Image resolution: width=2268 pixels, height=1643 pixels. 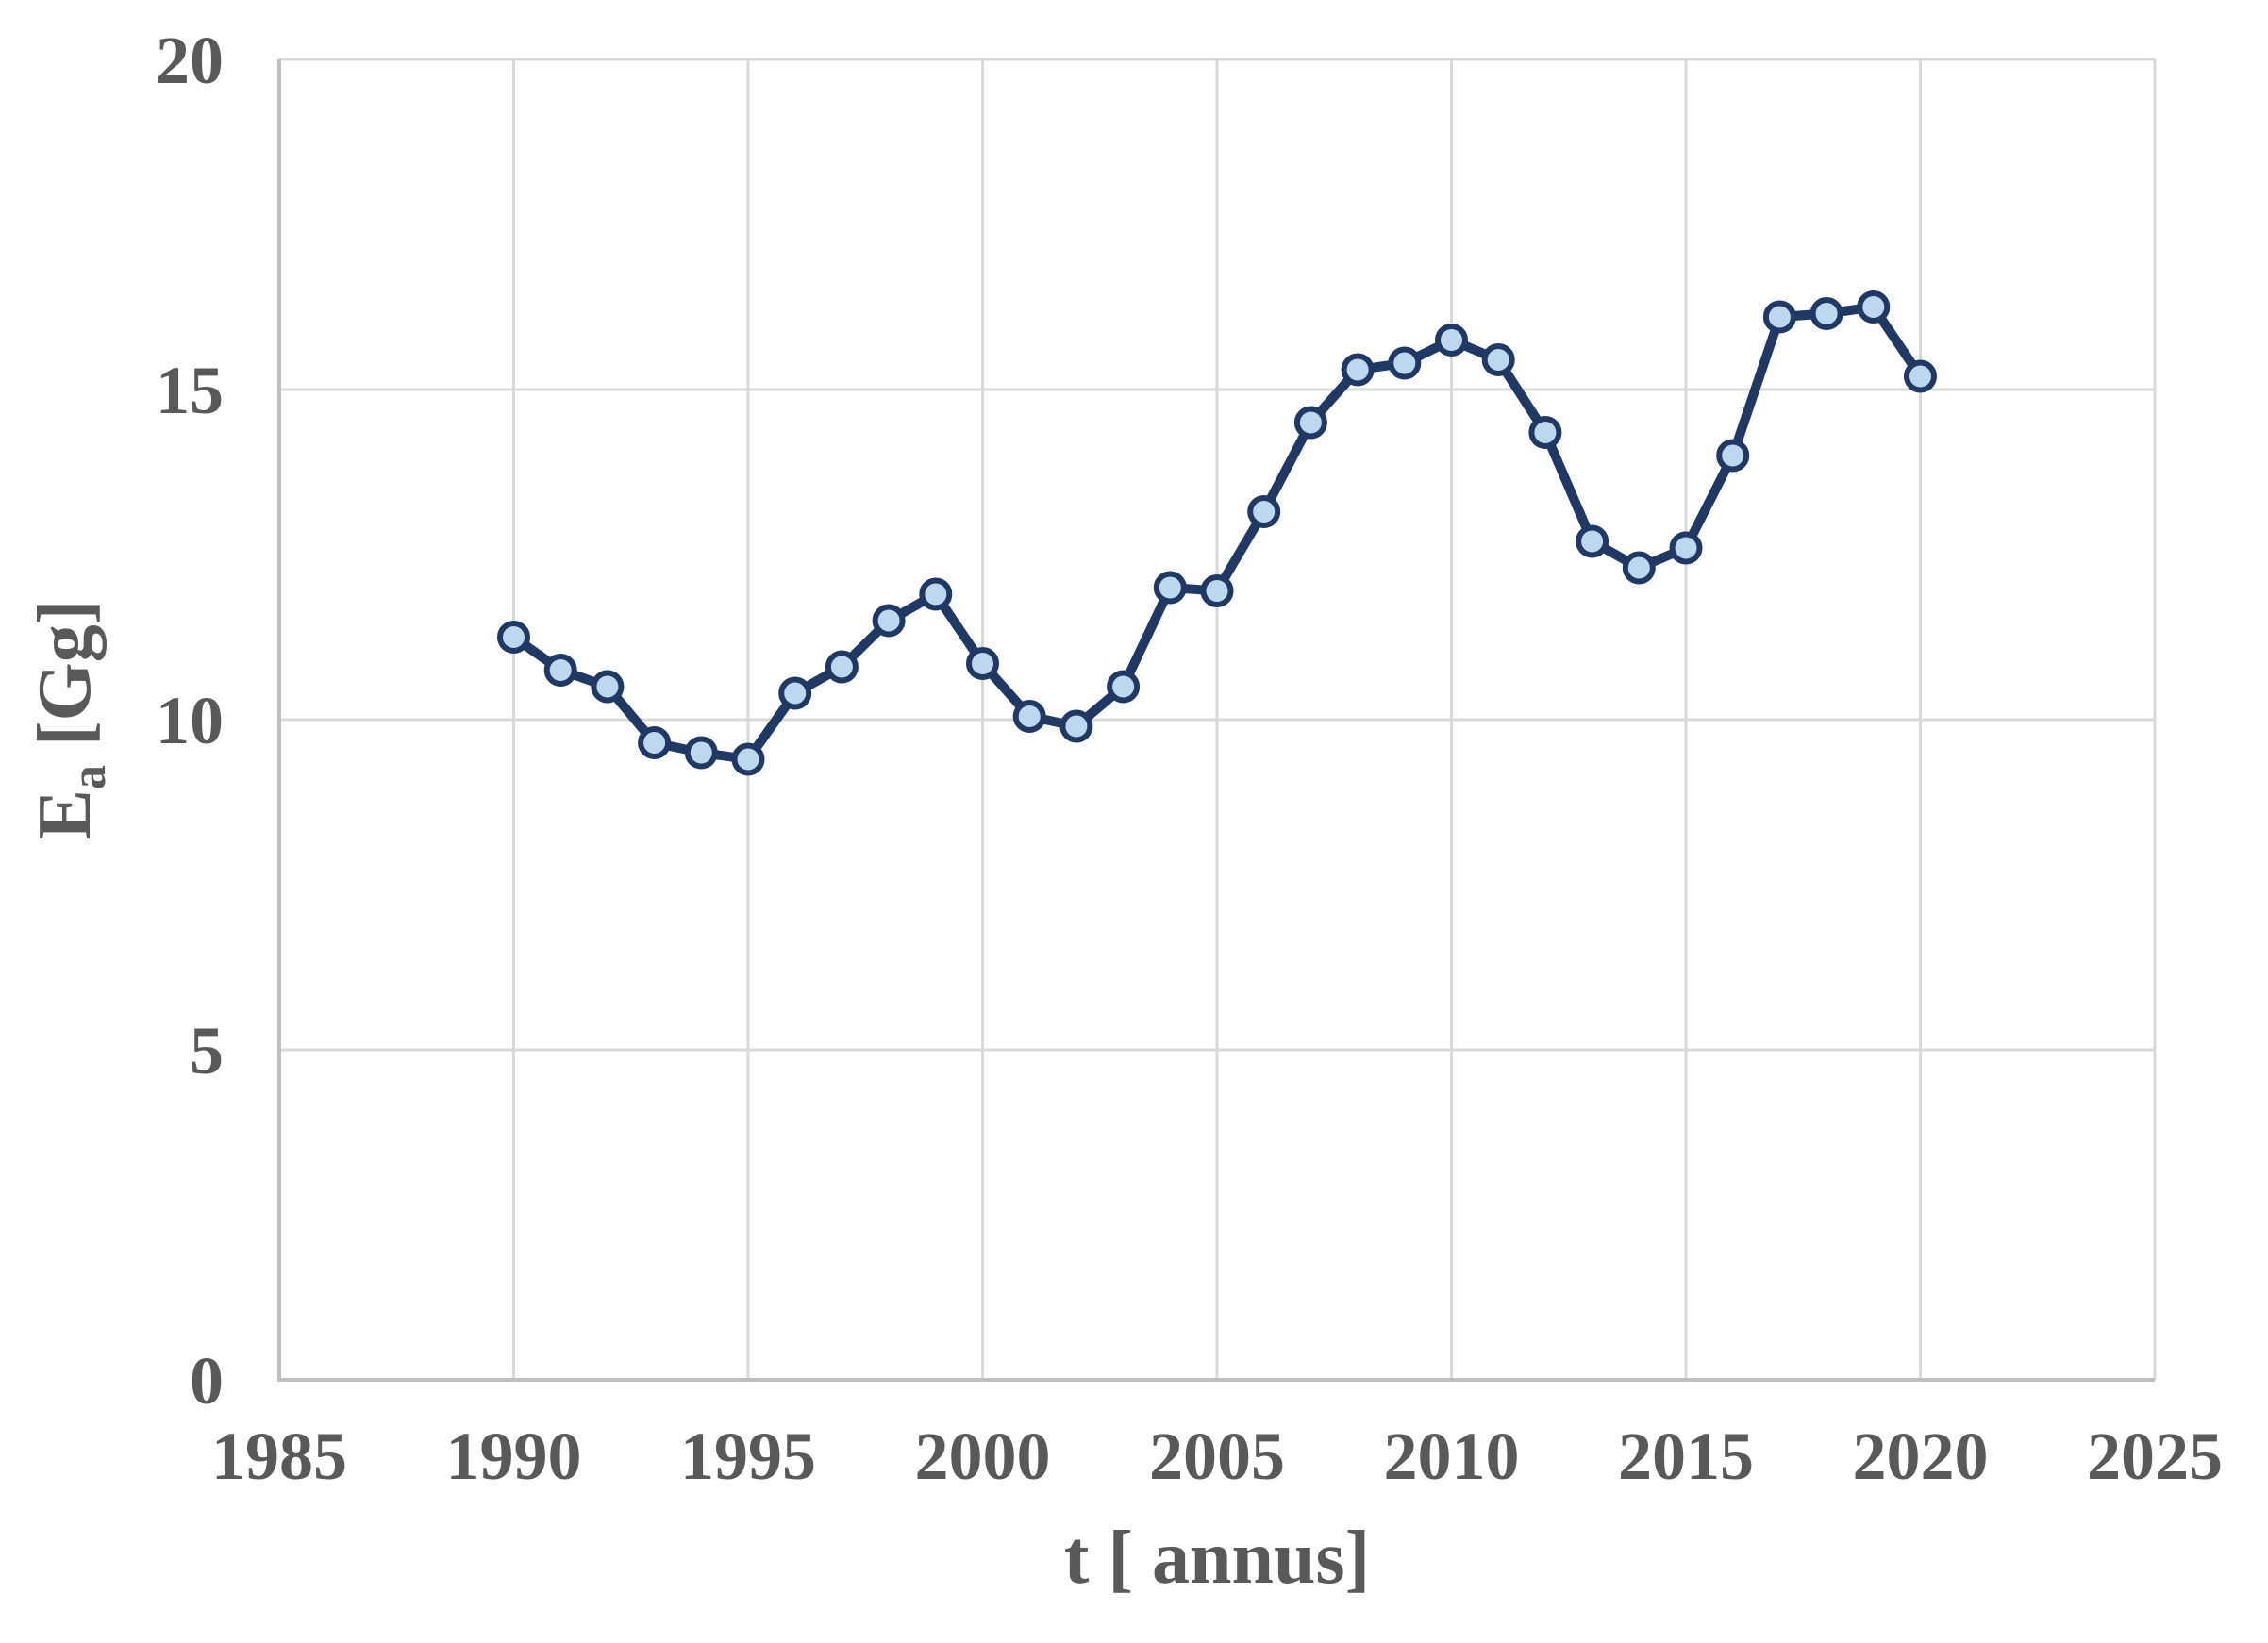 What do you see at coordinates (2155, 1456) in the screenshot?
I see `x-tick-label: 2025` at bounding box center [2155, 1456].